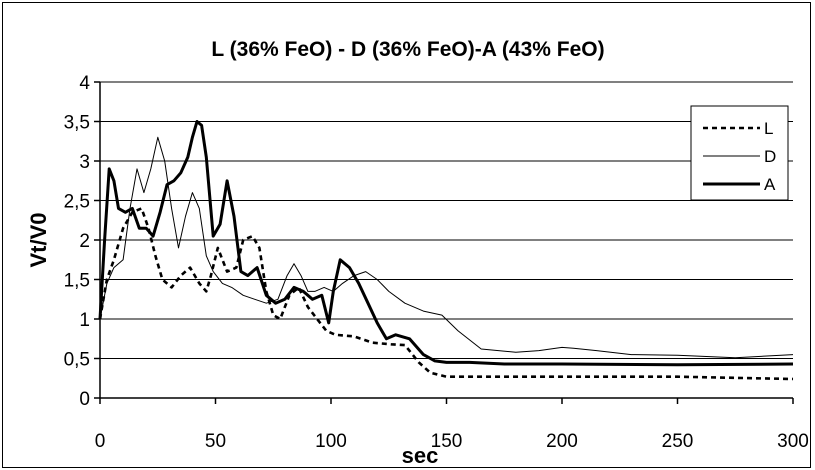 The image size is (815, 470). I want to click on y-tick-label: 2, so click(84, 241).